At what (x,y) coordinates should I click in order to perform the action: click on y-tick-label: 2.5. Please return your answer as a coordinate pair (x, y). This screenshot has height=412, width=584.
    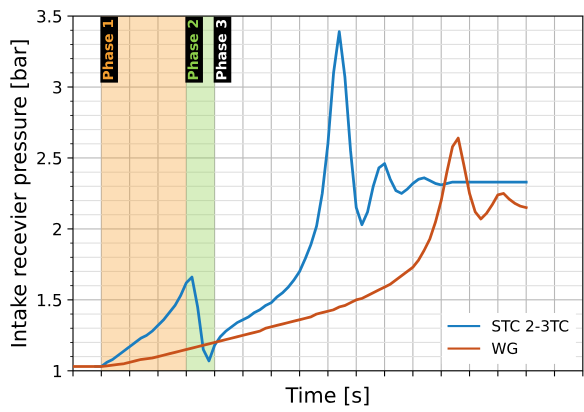
    Looking at the image, I should click on (49, 158).